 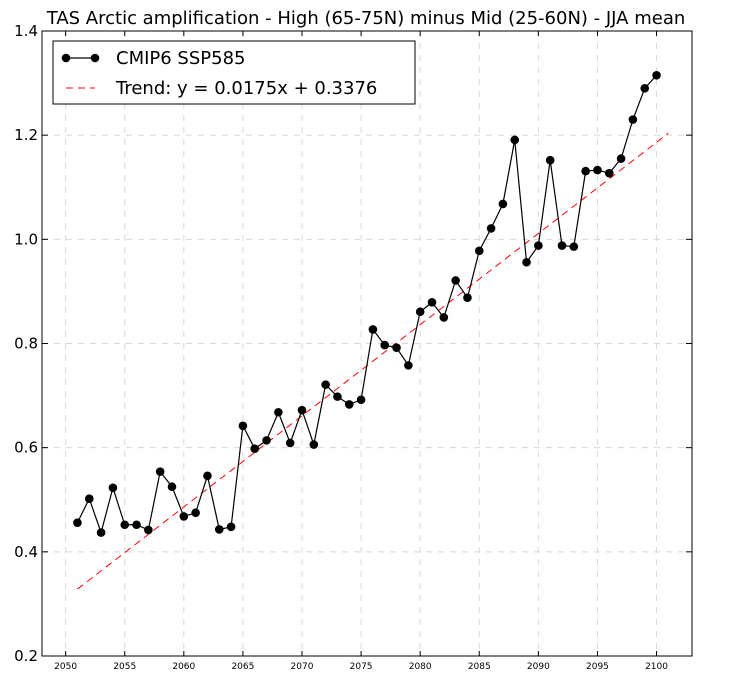 I want to click on x-tick-label: 2055, so click(x=124, y=667).